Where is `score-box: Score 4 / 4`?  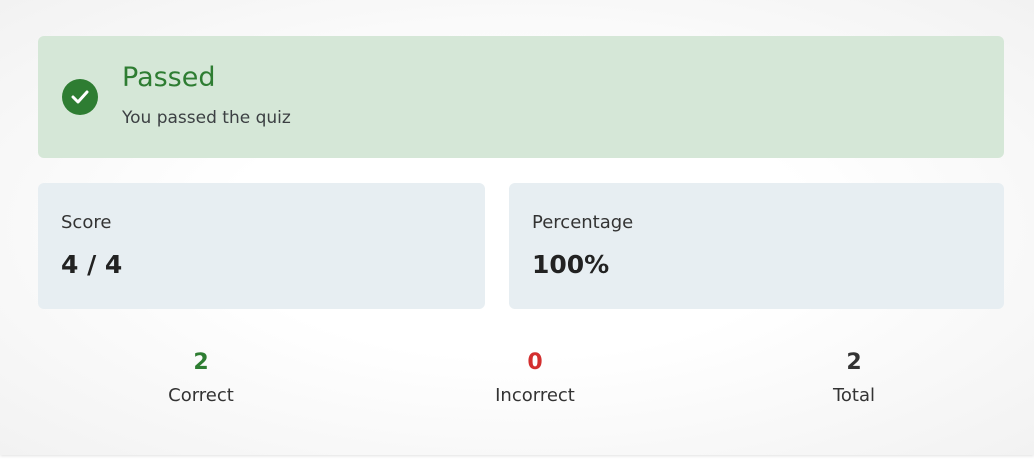
score-box: Score 4 / 4 is located at coordinates (261, 246).